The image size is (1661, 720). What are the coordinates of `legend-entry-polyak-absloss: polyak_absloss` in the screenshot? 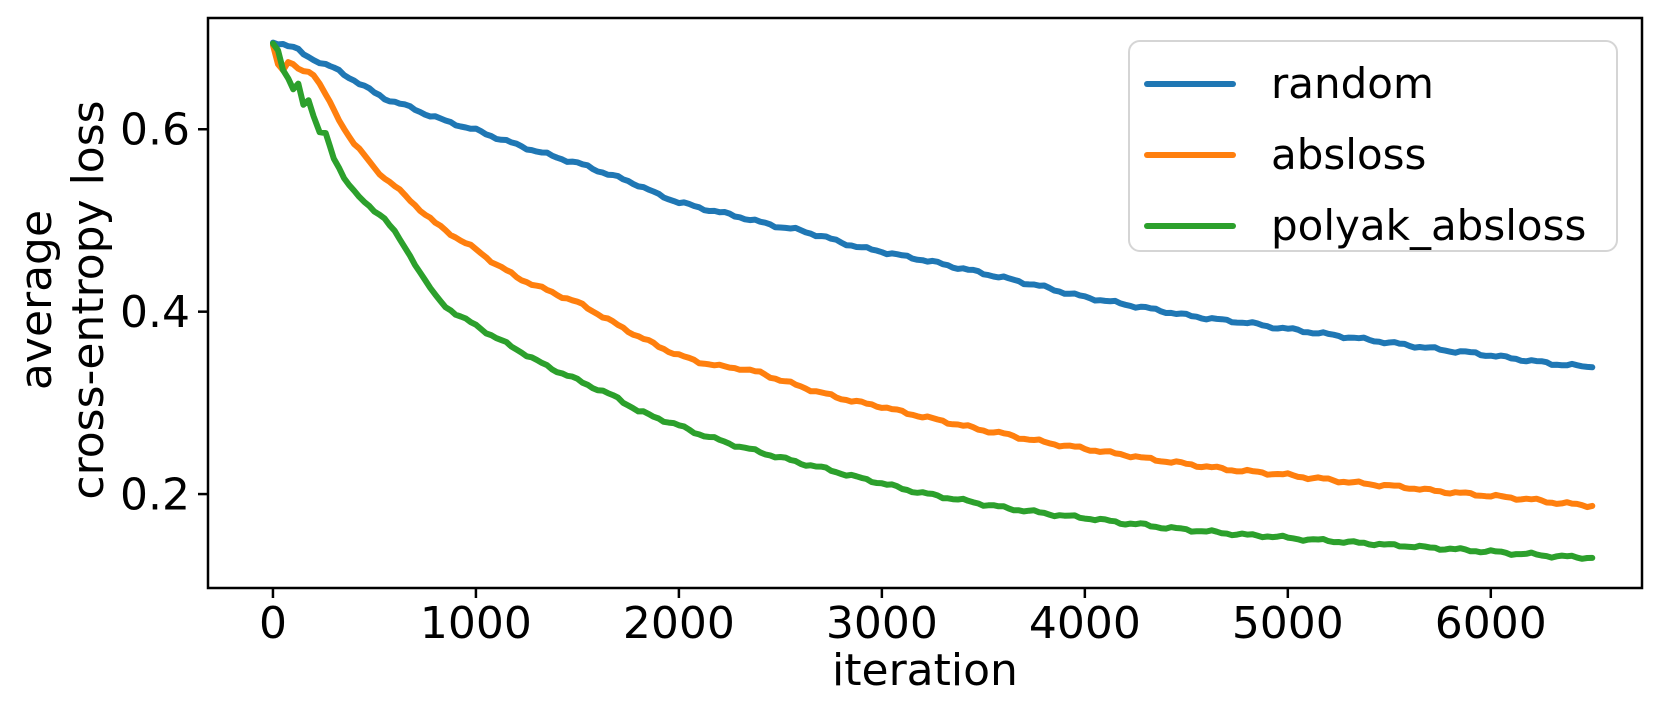 It's located at (1373, 225).